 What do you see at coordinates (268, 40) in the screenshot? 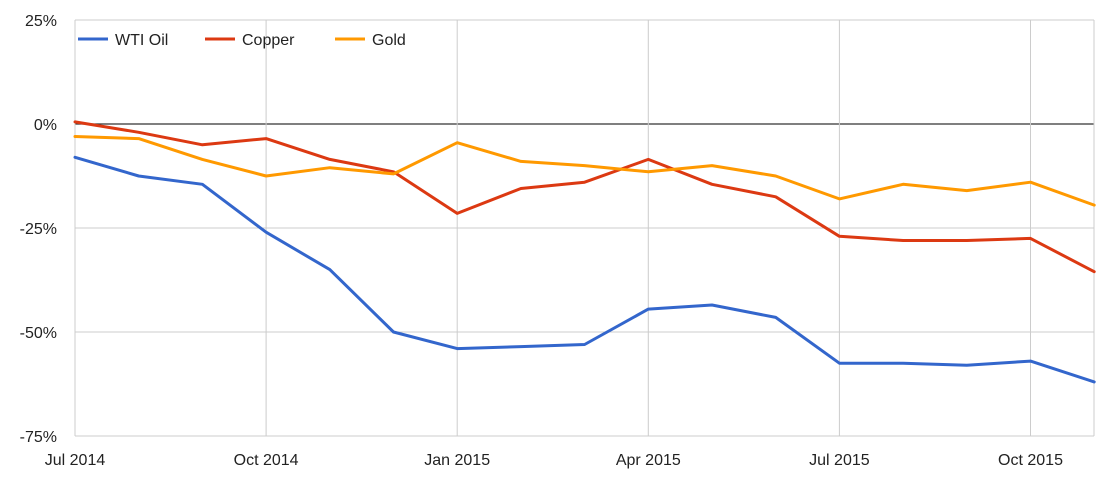
I see `legend-label: Copper` at bounding box center [268, 40].